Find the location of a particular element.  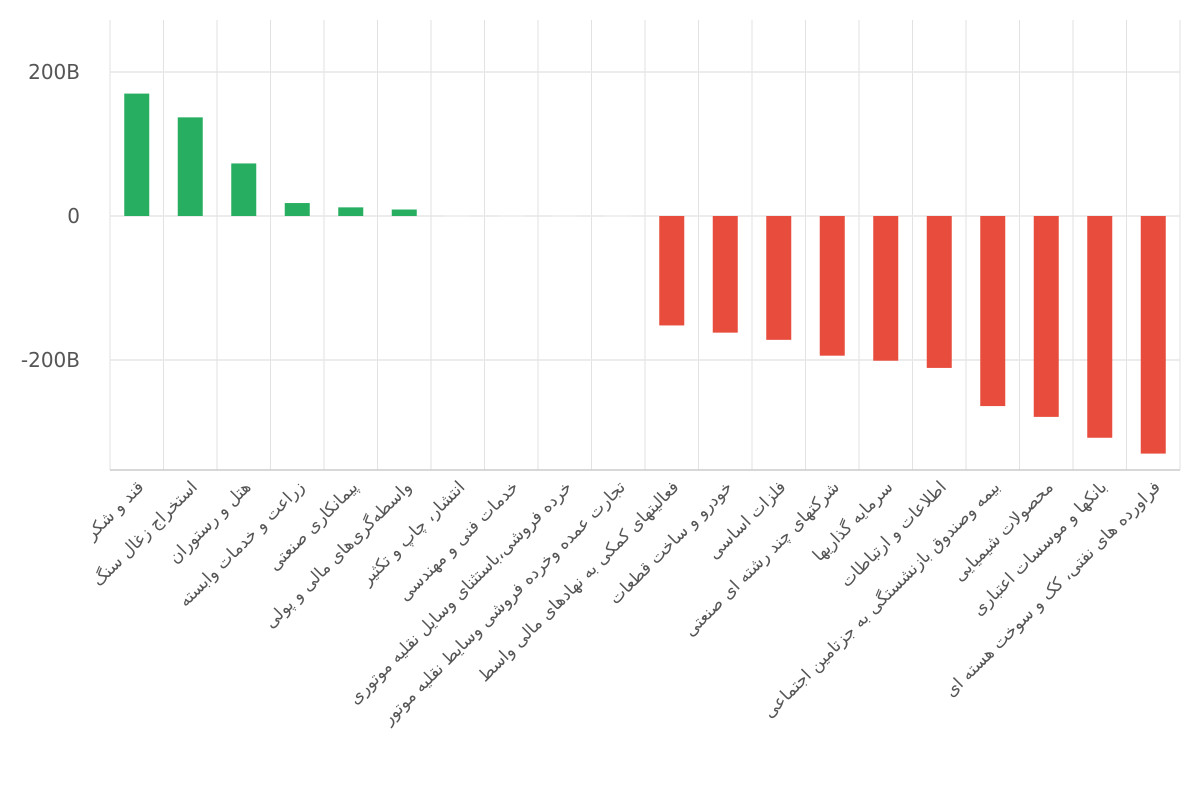

y-tick-label: -200B is located at coordinates (50, 360).